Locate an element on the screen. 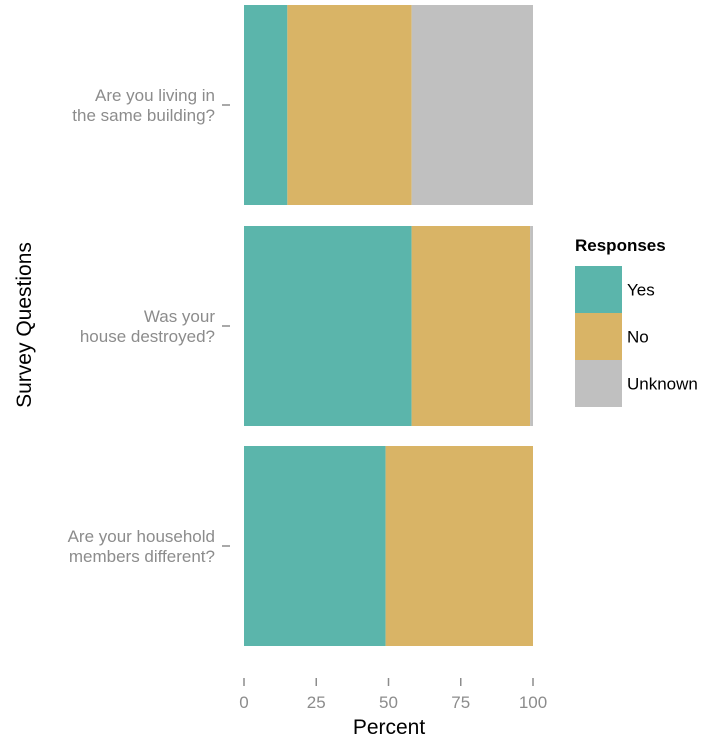 This screenshot has width=724, height=742. y-tick-label: members different? is located at coordinates (142, 556).